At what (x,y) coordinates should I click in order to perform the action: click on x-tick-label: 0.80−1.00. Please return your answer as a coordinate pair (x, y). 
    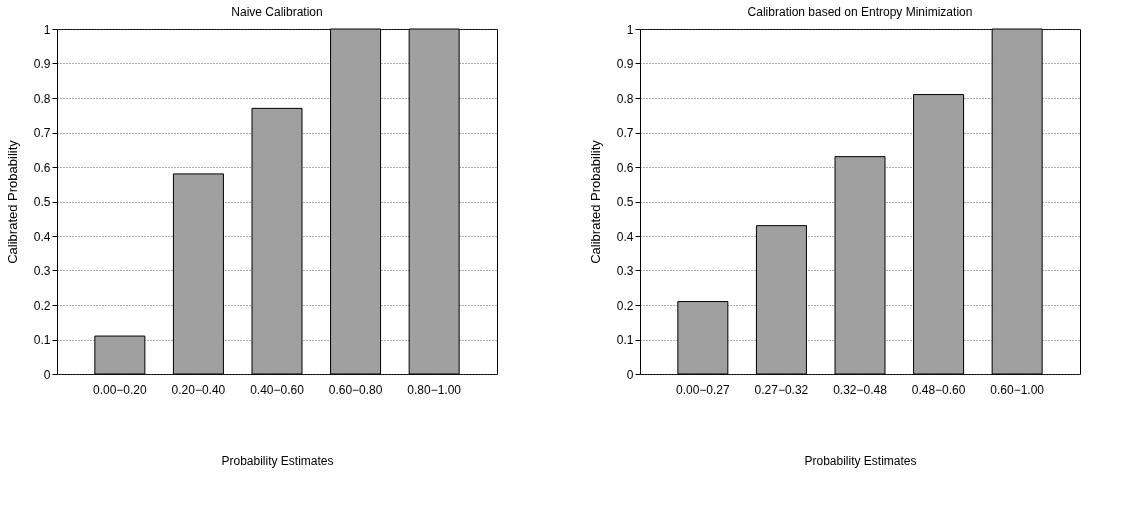
    Looking at the image, I should click on (434, 389).